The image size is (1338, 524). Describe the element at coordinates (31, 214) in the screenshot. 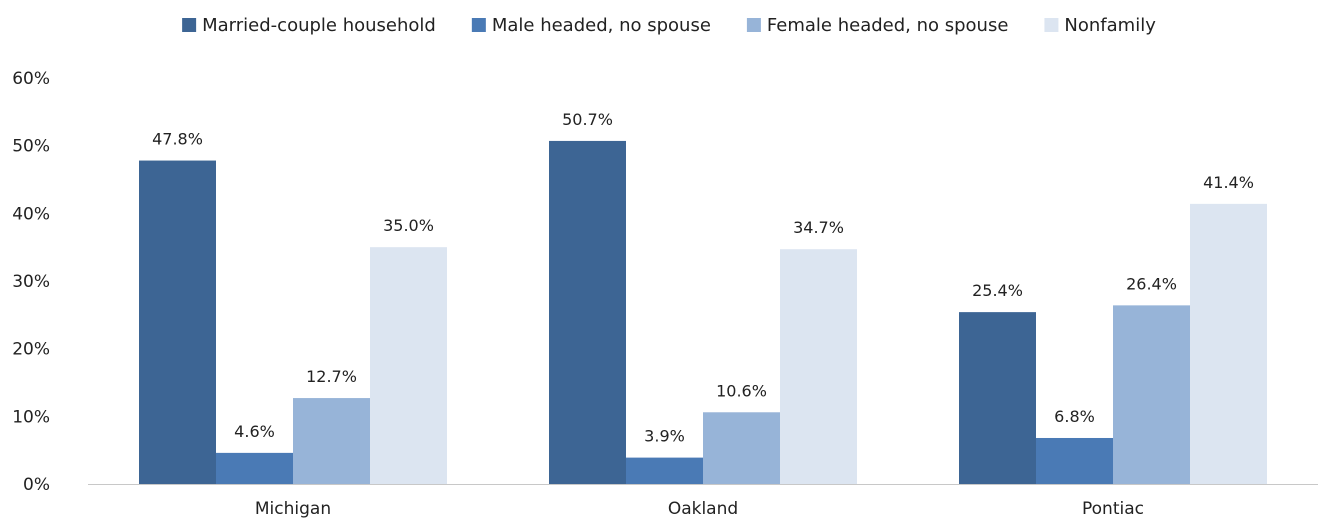

I see `y-tick-label: 40%` at that location.